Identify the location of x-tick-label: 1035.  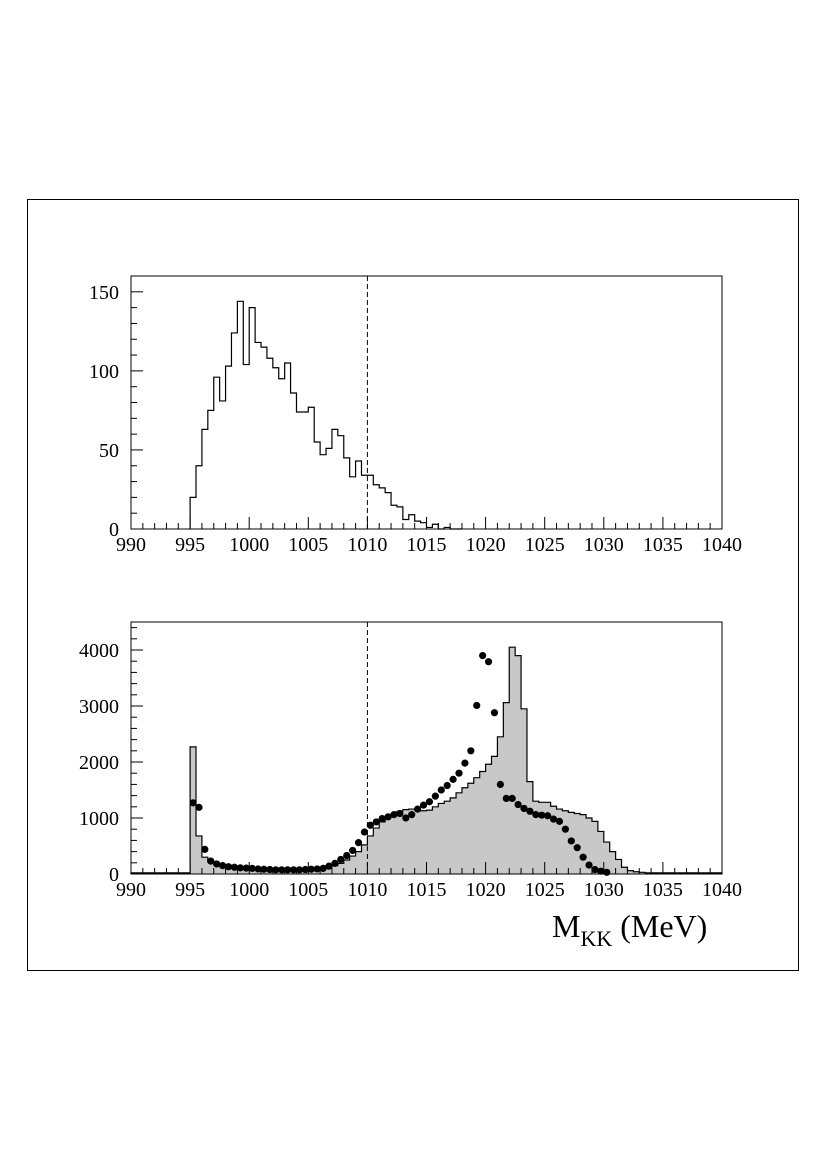
(663, 890).